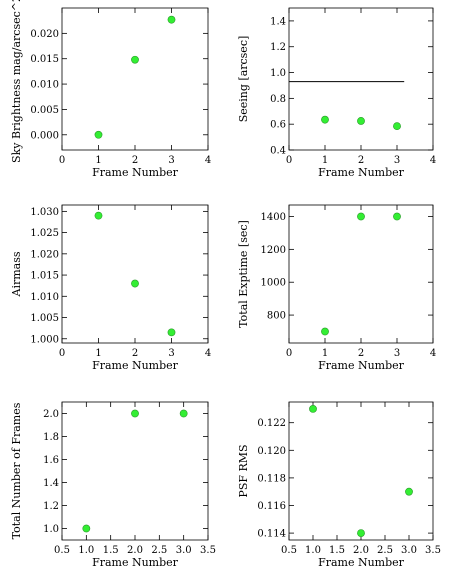  What do you see at coordinates (243, 470) in the screenshot?
I see `y-axis-title: PSF RMS` at bounding box center [243, 470].